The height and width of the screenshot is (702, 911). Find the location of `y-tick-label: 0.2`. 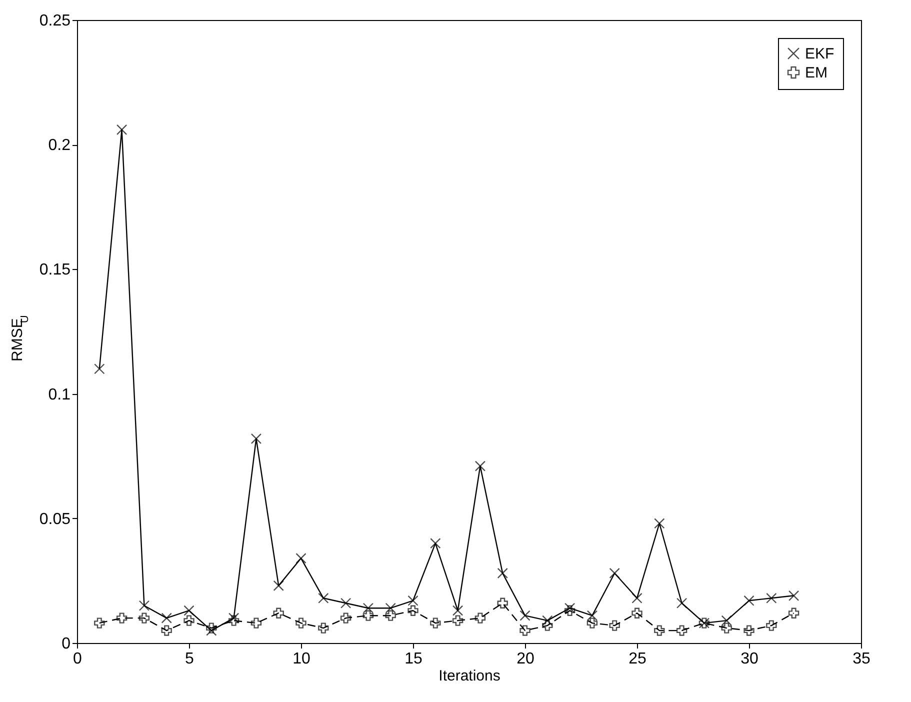

y-tick-label: 0.2 is located at coordinates (59, 145).